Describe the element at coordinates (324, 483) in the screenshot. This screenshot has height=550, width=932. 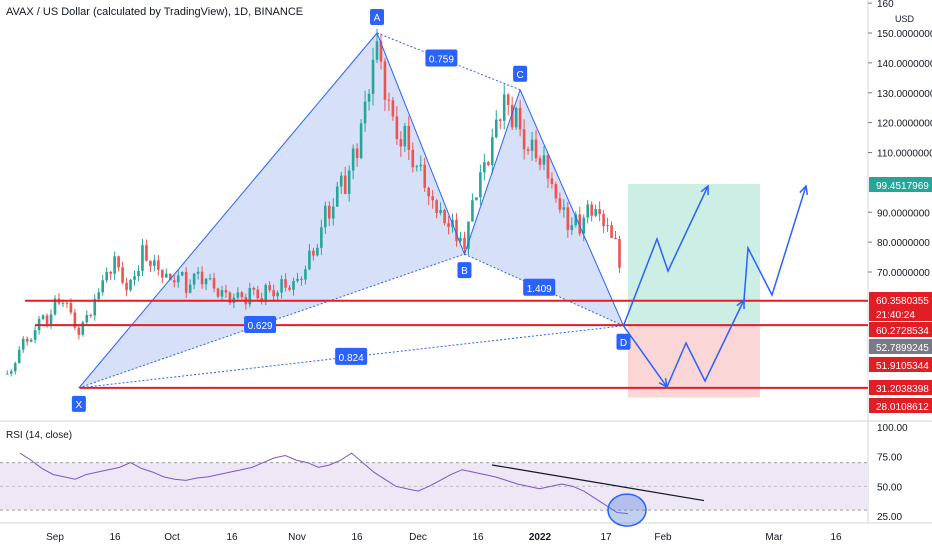
I see `rsi-line` at that location.